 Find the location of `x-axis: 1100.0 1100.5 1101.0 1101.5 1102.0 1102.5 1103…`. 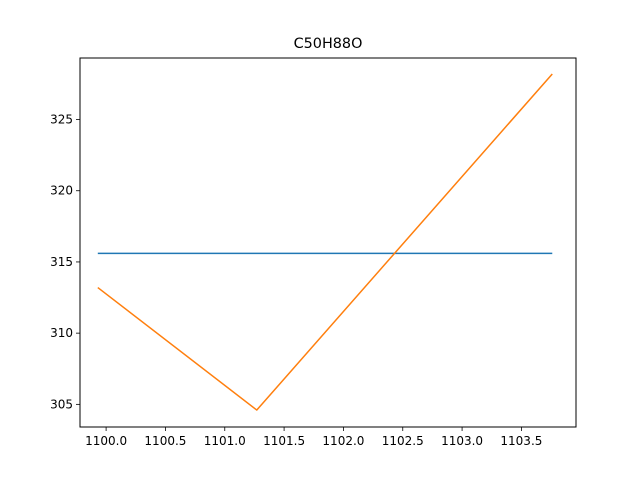

x-axis: 1100.0 1100.5 1101.0 1101.5 1102.0 1102.5 1103… is located at coordinates (313, 437).